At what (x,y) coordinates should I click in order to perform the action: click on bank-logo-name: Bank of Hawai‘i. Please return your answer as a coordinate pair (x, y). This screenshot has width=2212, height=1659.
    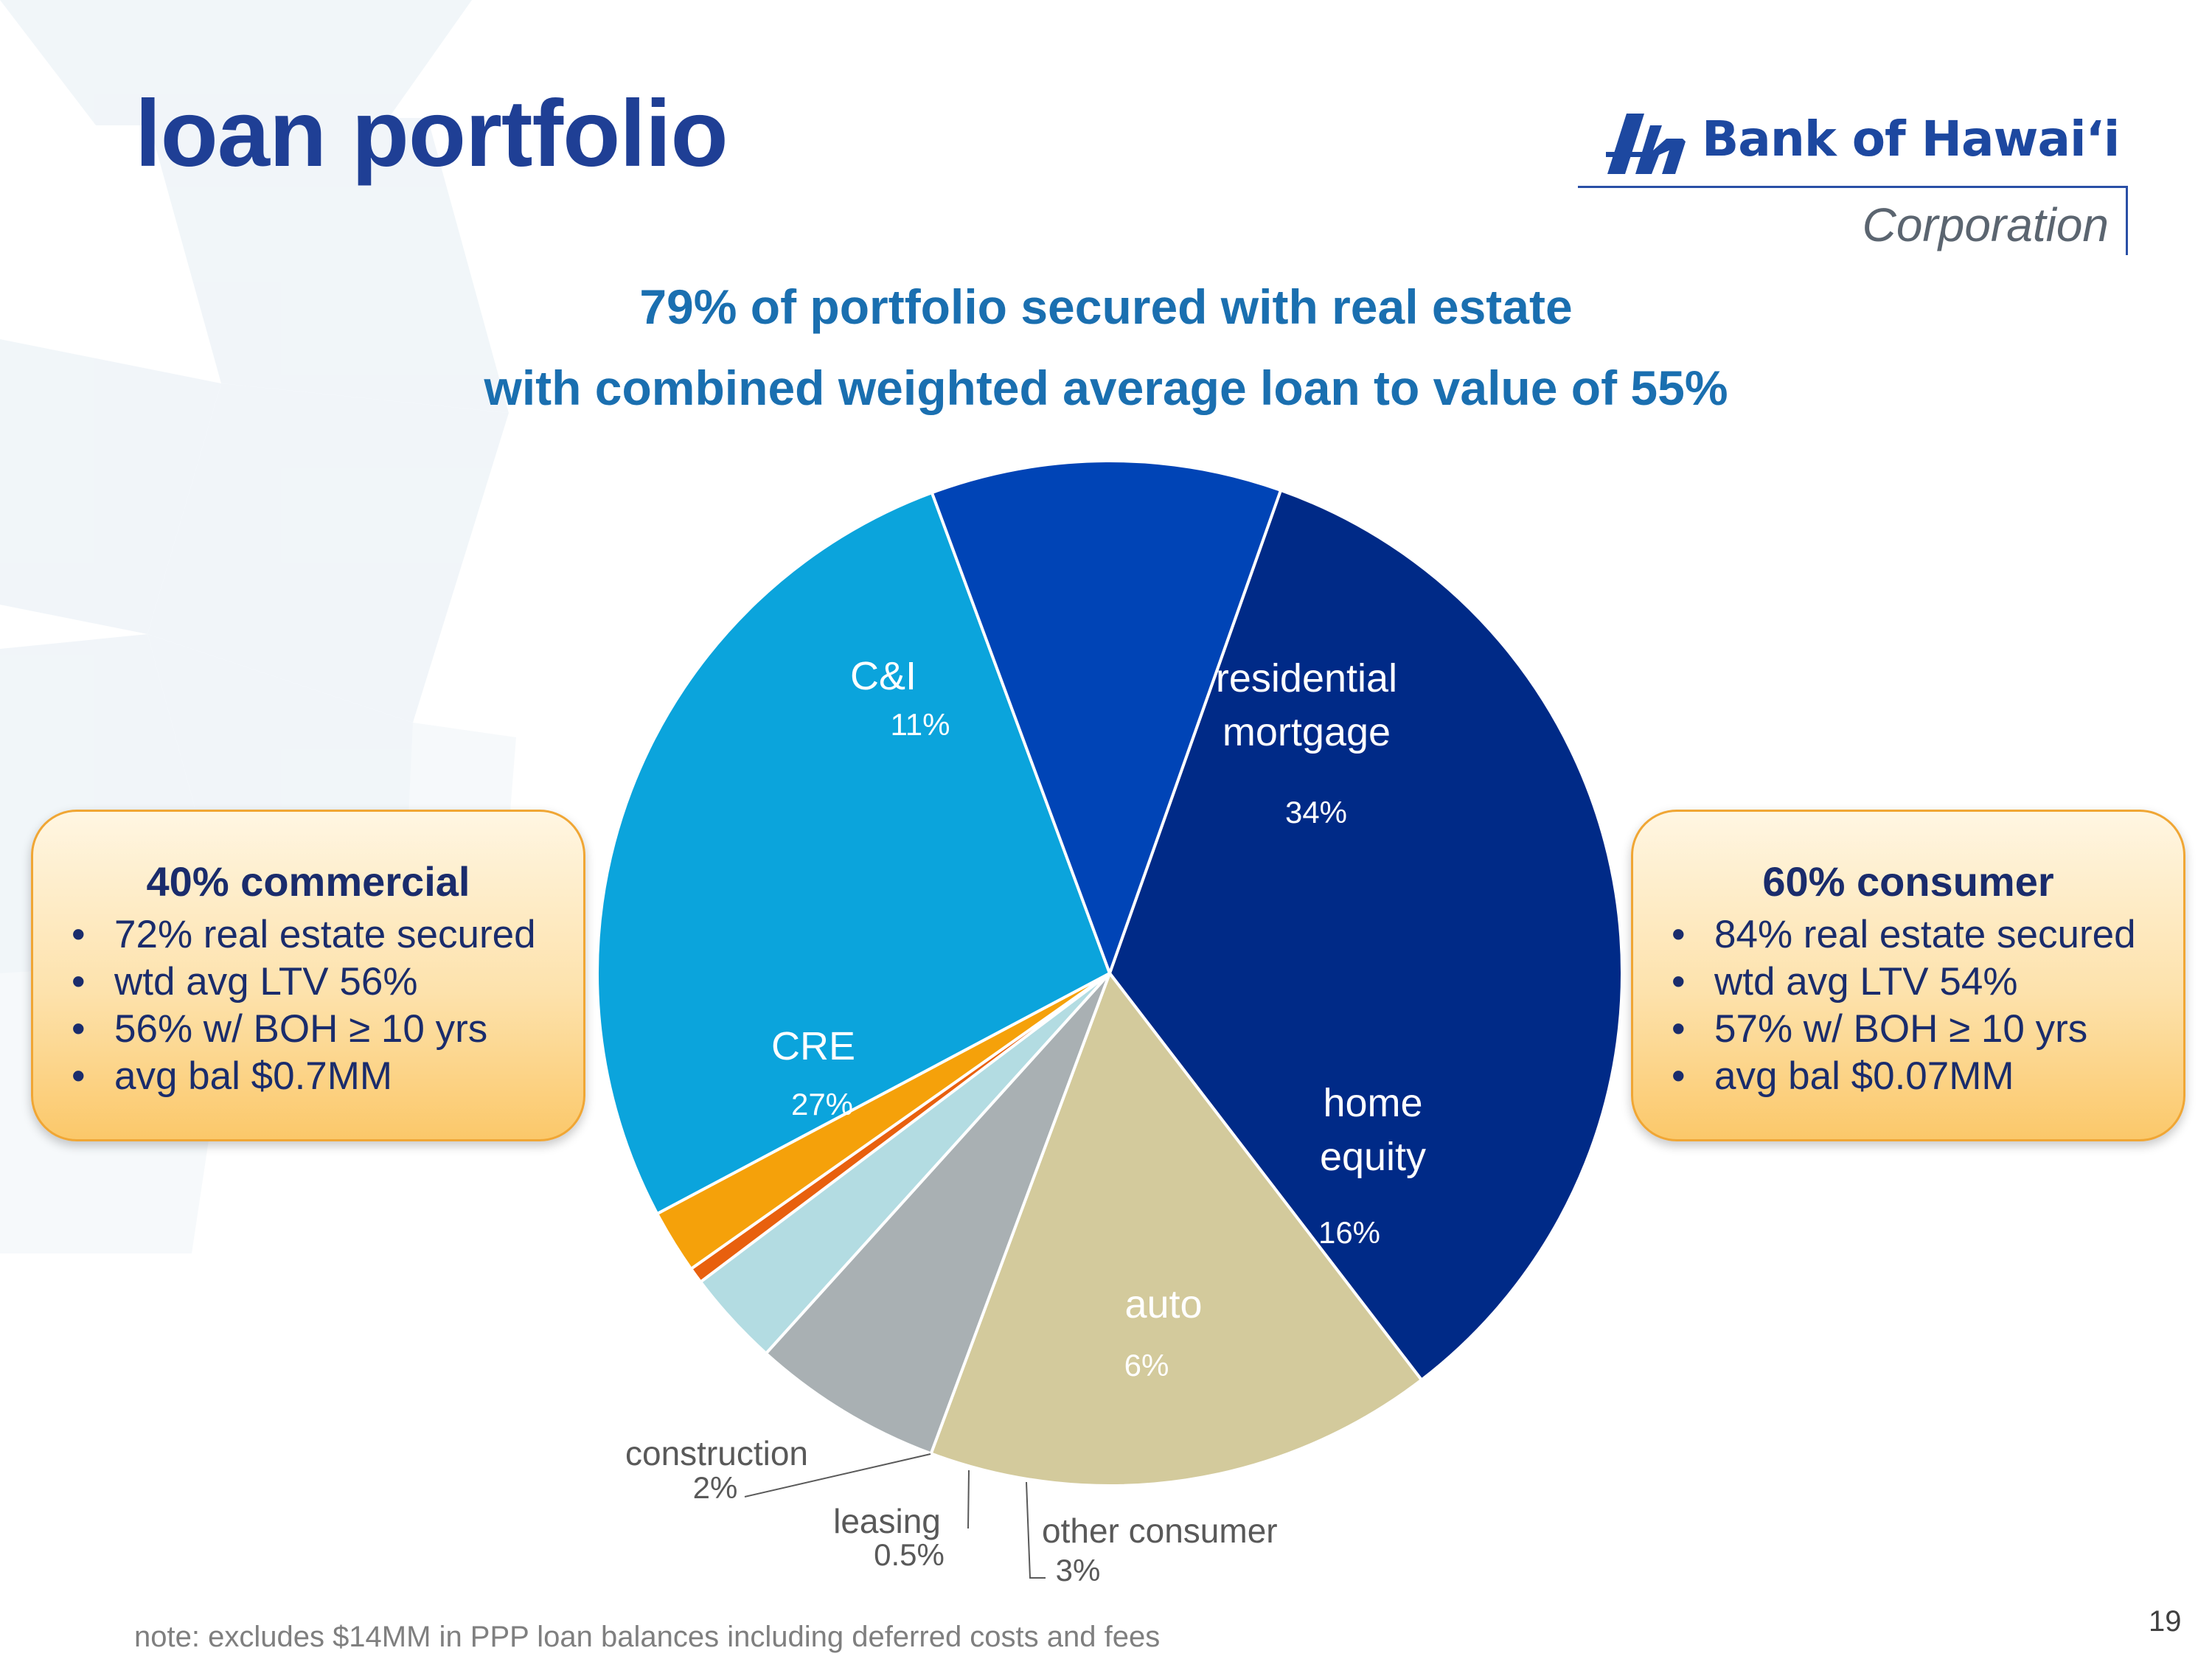
    Looking at the image, I should click on (1911, 139).